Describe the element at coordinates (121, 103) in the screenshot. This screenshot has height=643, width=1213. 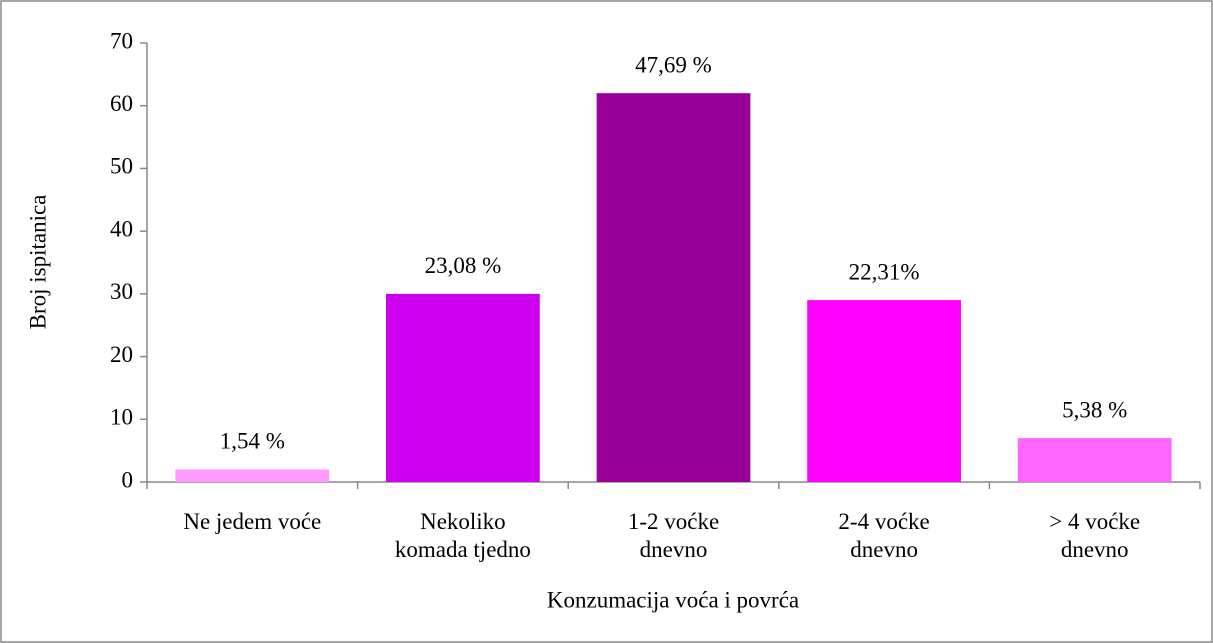
I see `y-tick-label: 60` at that location.